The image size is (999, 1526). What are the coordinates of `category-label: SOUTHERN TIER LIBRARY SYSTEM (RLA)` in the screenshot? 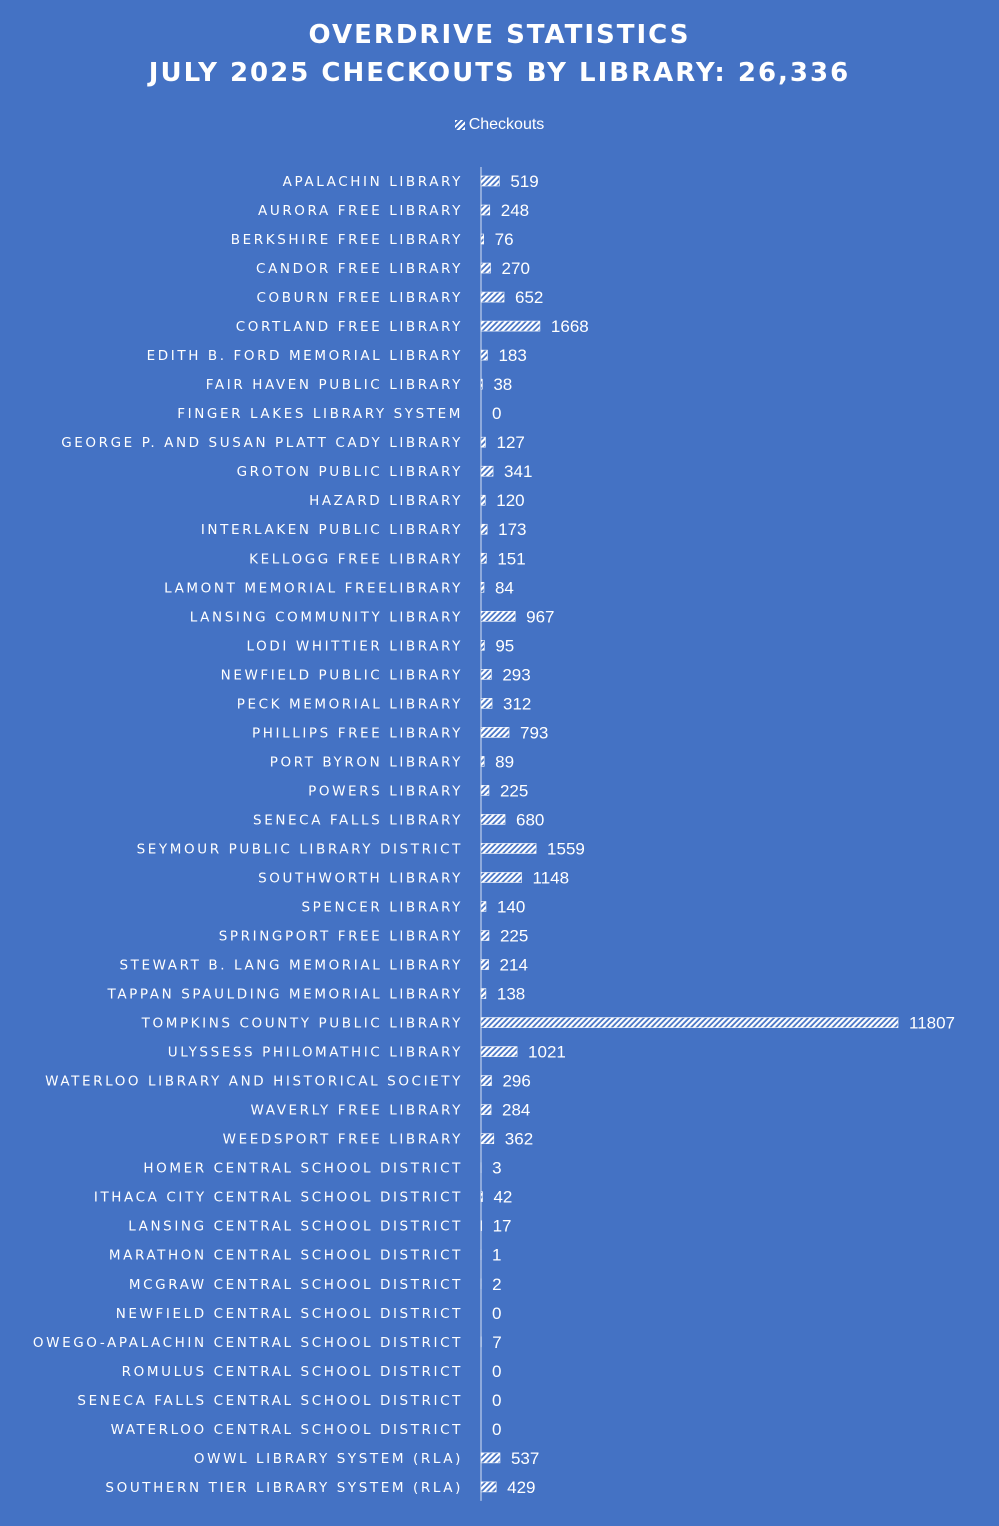 It's located at (284, 1488).